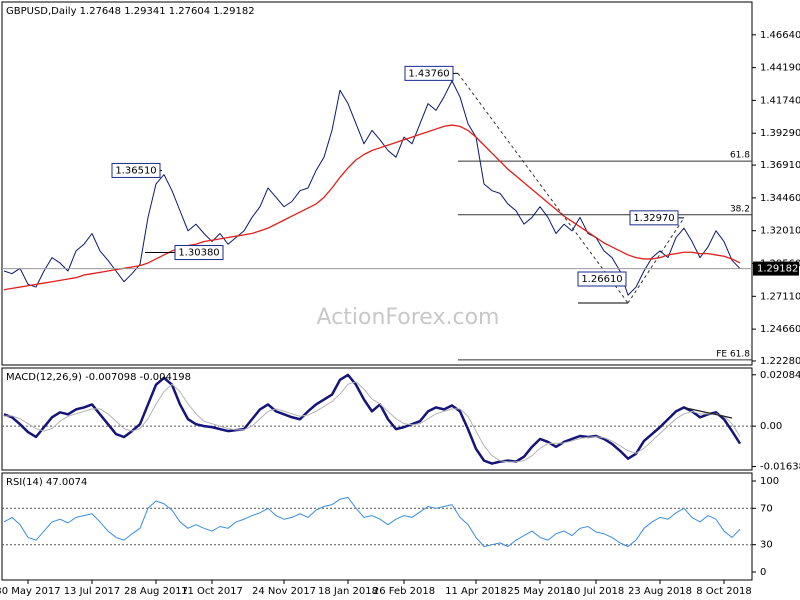 Image resolution: width=800 pixels, height=600 pixels. I want to click on y-tick-label: 1.39290, so click(780, 133).